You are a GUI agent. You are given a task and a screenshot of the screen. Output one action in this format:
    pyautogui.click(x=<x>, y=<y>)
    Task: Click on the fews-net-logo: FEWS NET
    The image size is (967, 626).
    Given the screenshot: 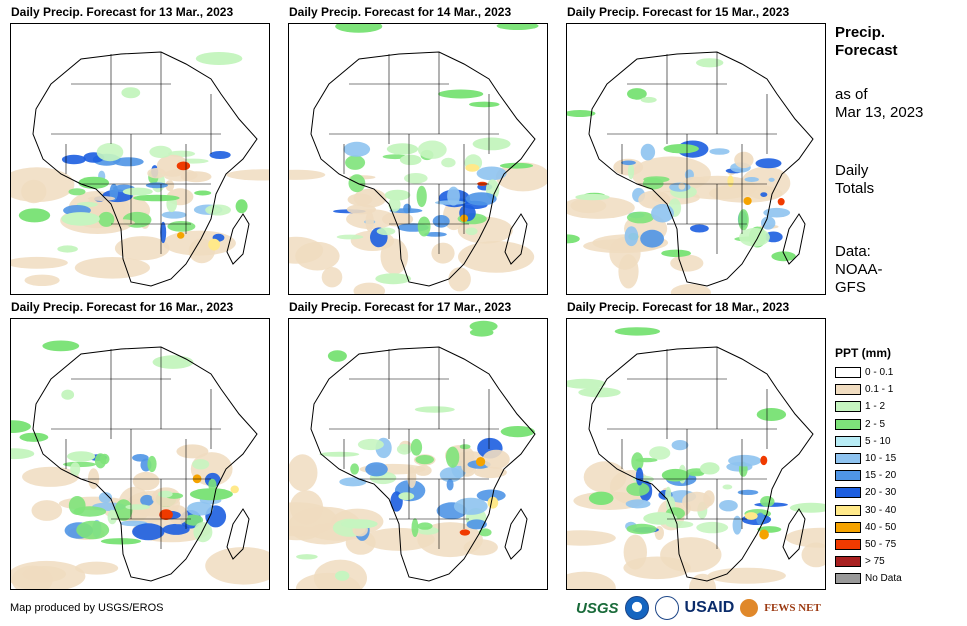 What is the action you would take?
    pyautogui.click(x=792, y=608)
    